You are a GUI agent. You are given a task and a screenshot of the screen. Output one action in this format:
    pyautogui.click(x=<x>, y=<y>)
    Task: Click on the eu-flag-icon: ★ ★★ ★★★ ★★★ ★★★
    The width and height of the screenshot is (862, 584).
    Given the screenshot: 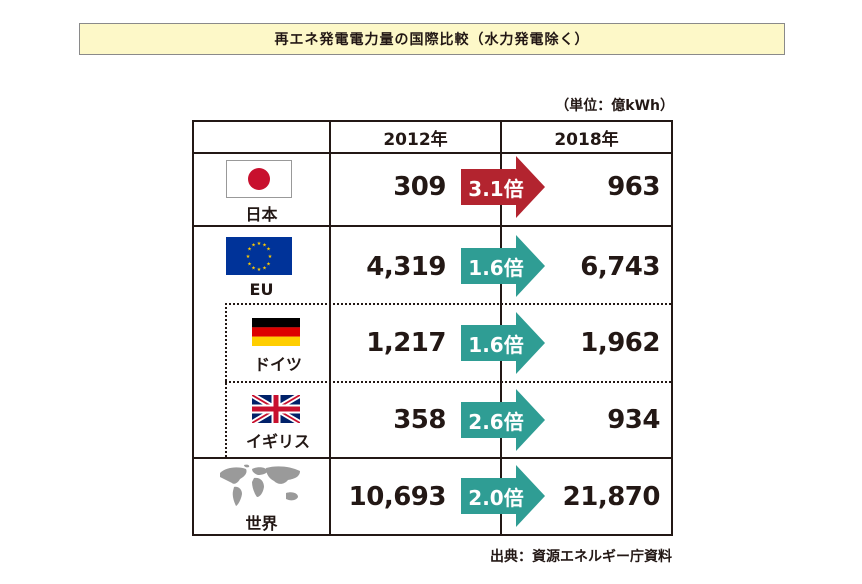 What is the action you would take?
    pyautogui.click(x=259, y=256)
    